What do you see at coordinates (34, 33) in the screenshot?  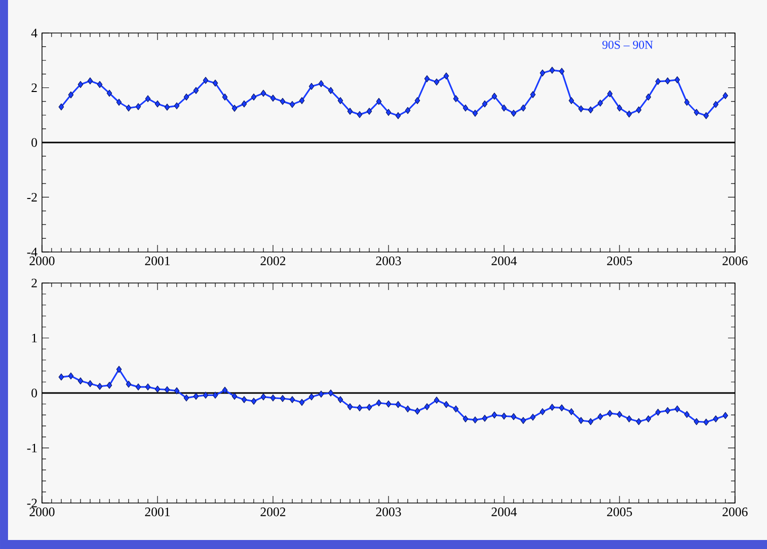 I see `y-tick-label: 4` at bounding box center [34, 33].